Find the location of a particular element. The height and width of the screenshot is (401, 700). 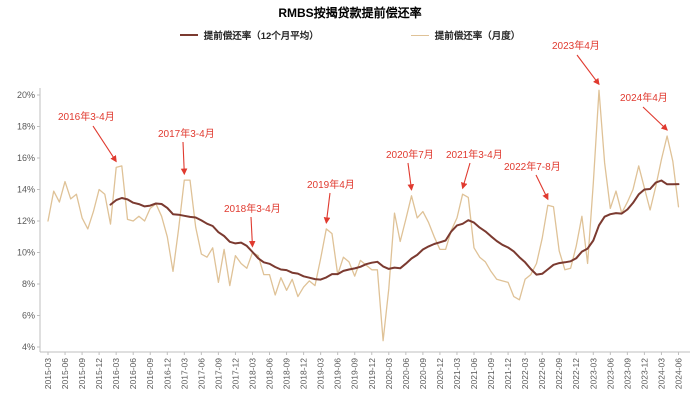

annotation-label: 2017年3-4月 is located at coordinates (186, 133).